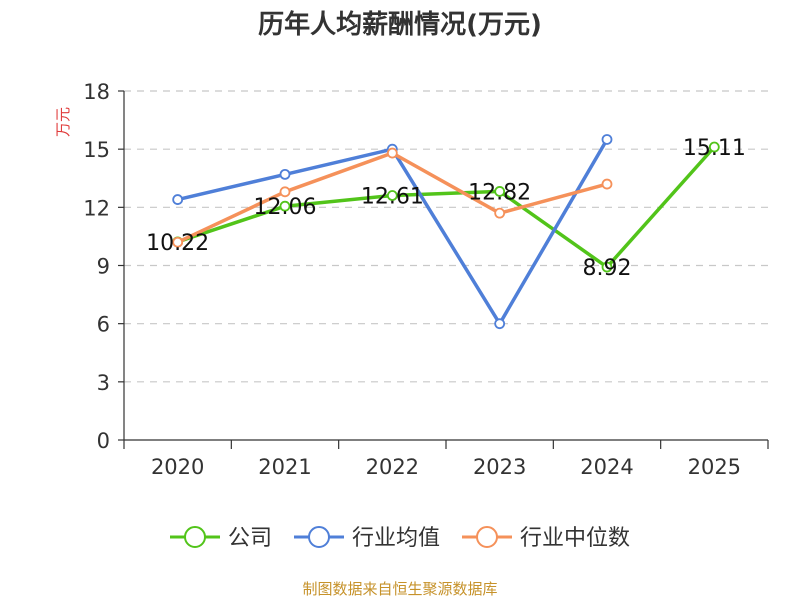  I want to click on data-label: 8.92, so click(607, 268).